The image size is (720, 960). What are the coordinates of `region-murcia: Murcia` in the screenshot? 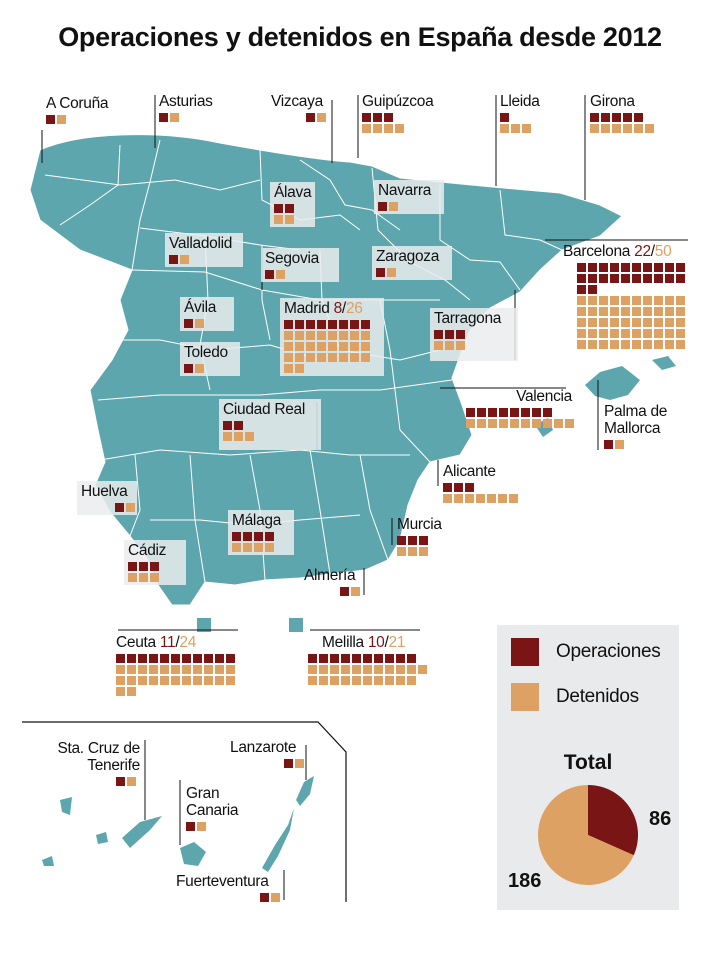 It's located at (419, 536).